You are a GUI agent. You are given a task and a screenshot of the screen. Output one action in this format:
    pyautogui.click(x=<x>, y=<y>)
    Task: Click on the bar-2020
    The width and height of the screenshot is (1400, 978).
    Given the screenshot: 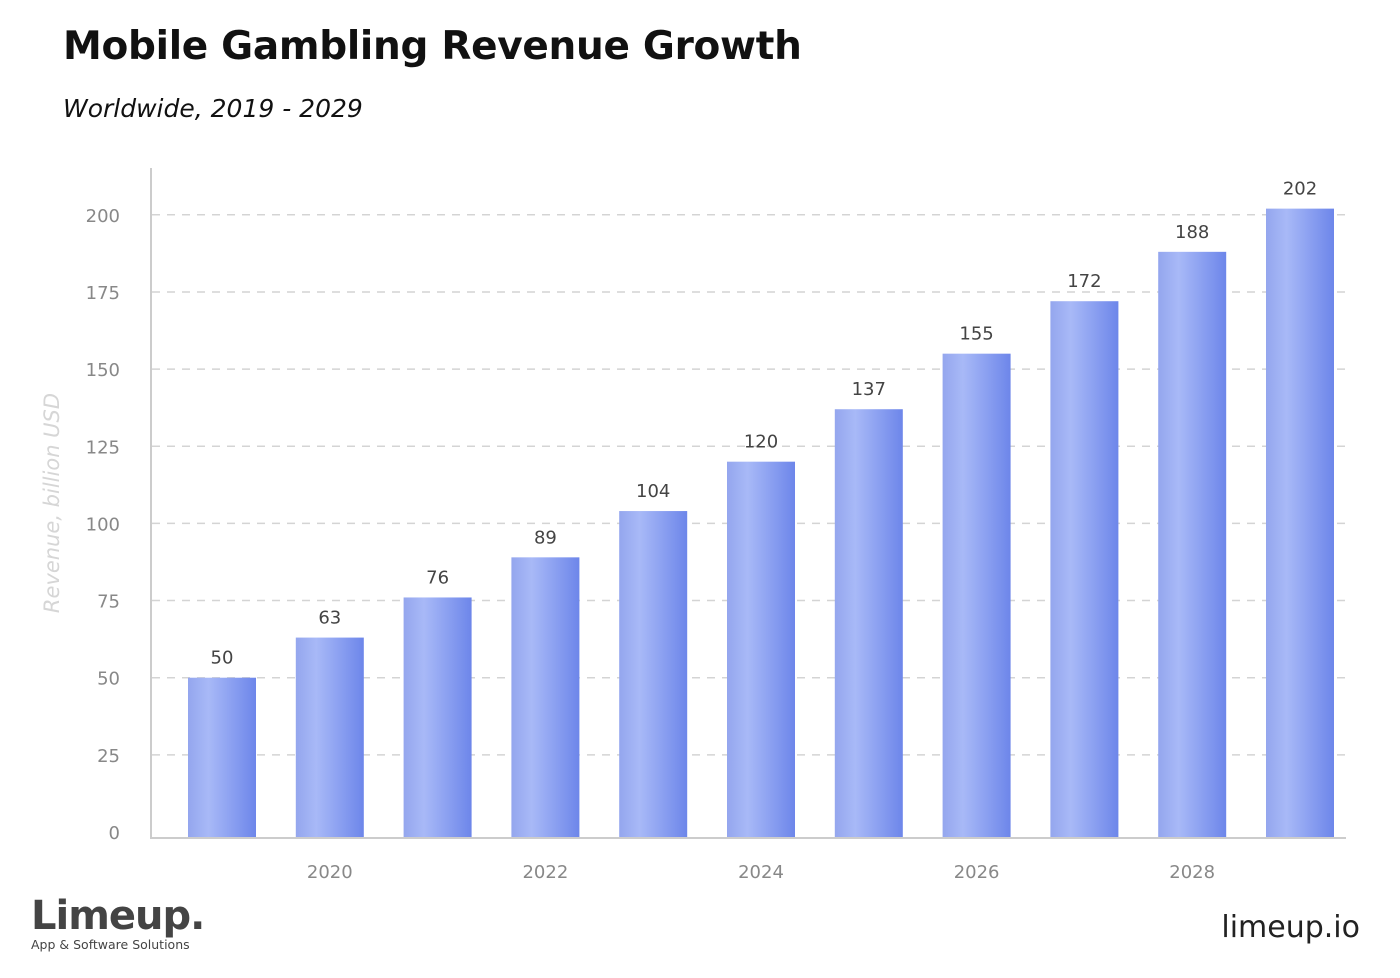 What is the action you would take?
    pyautogui.click(x=329, y=737)
    